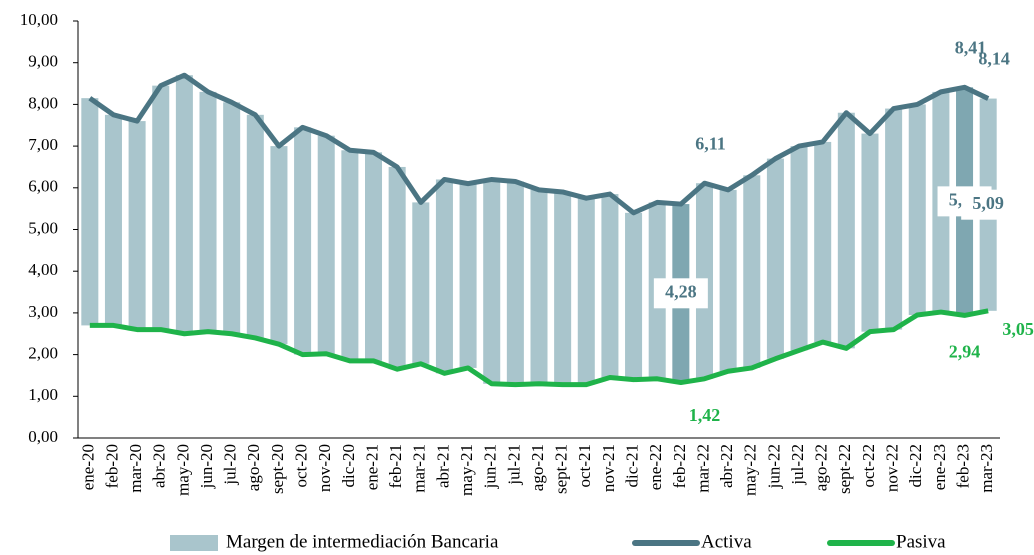 This screenshot has height=555, width=1034. I want to click on x-tick-label: ene-20, so click(88, 467).